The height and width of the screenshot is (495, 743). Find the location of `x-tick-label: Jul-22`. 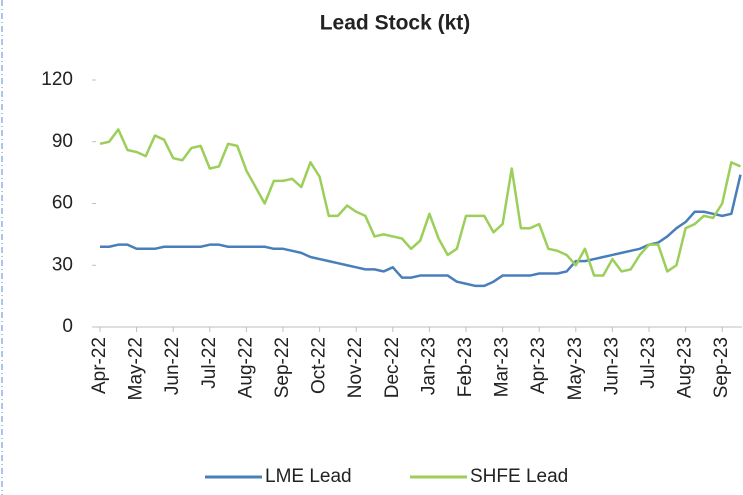

x-tick-label: Jul-22 is located at coordinates (209, 363).